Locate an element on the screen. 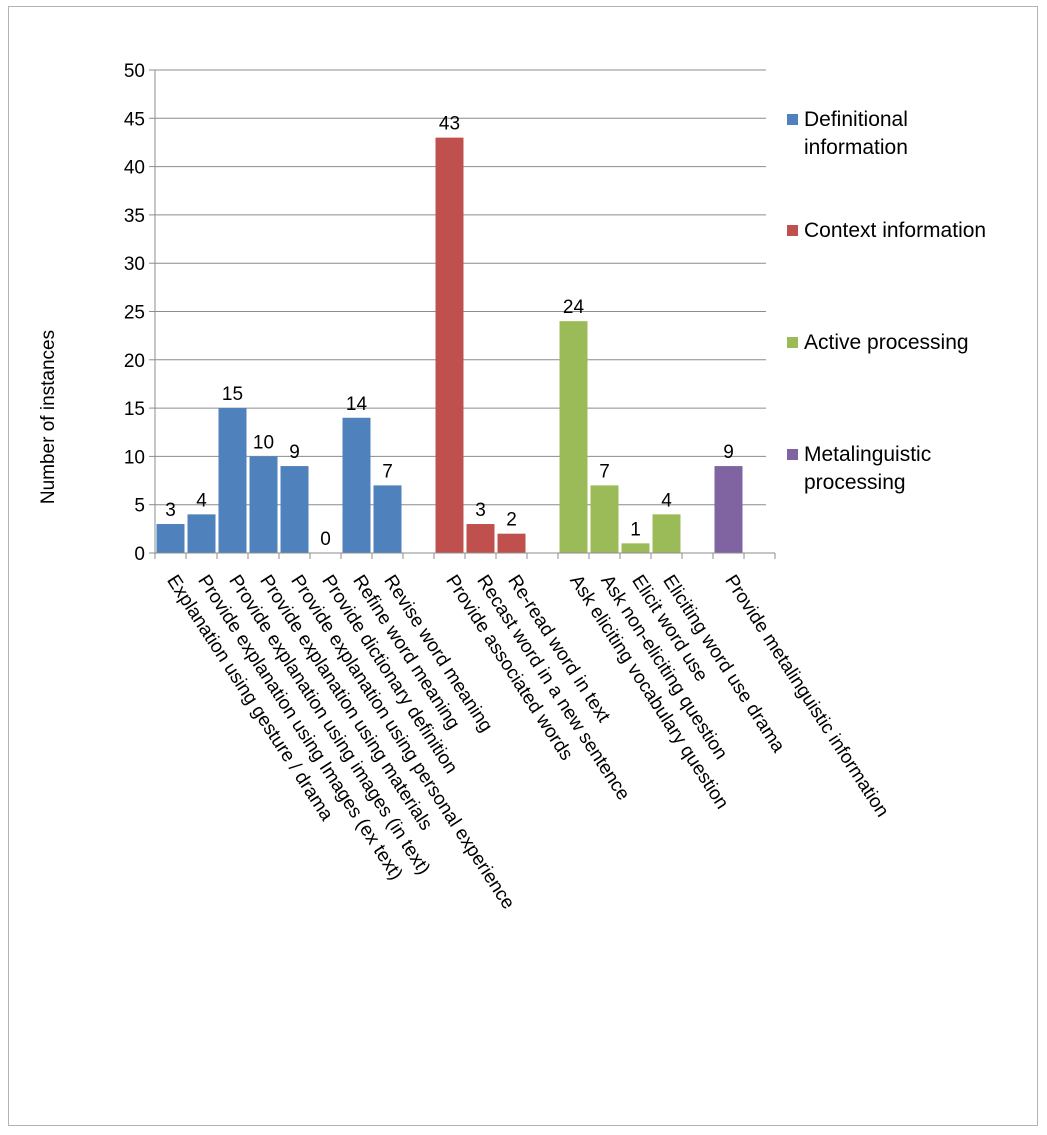  legend-label: Metalinguistic is located at coordinates (867, 454).